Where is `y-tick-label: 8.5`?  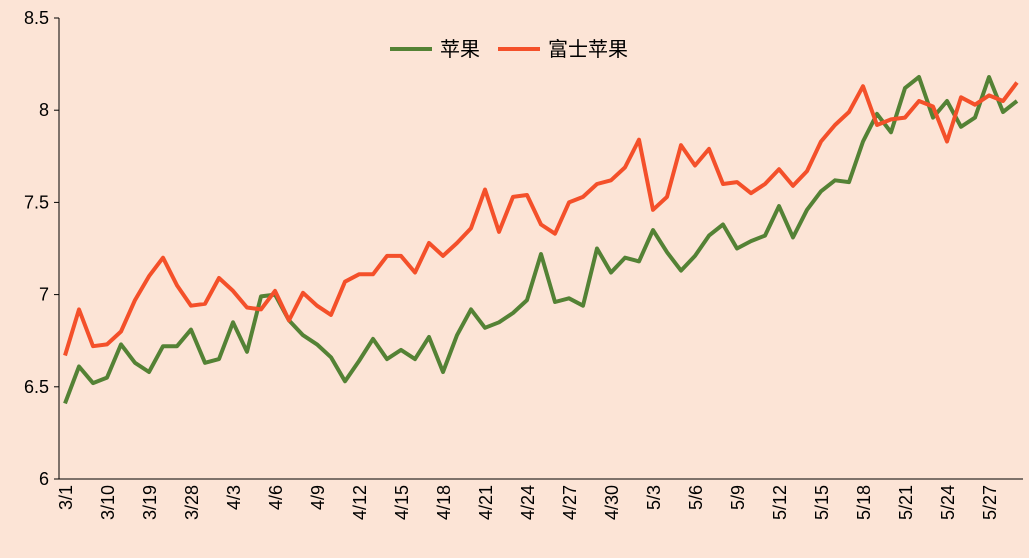 y-tick-label: 8.5 is located at coordinates (36, 18).